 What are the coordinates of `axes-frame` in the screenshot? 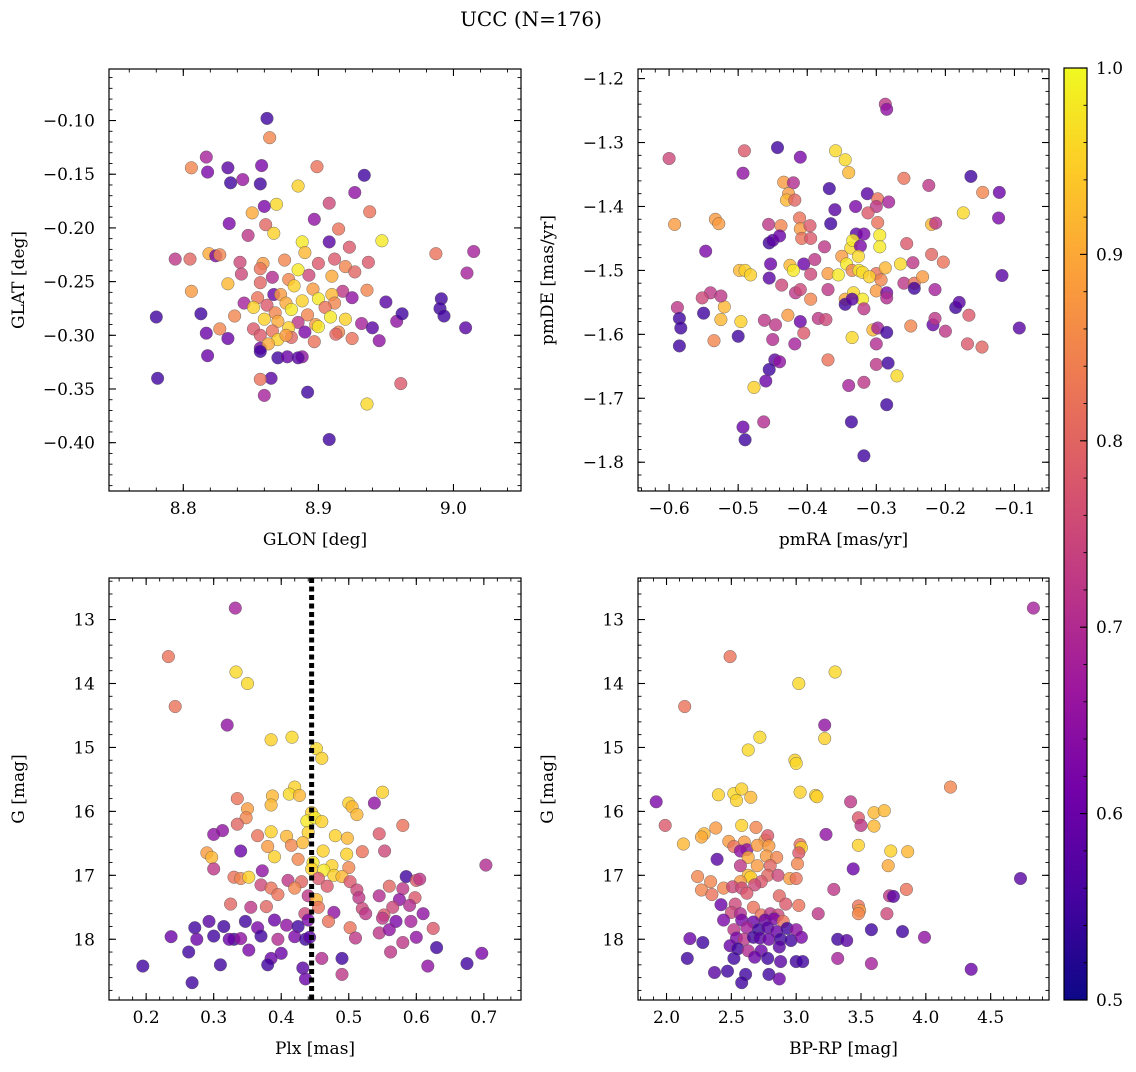 It's located at (315, 280).